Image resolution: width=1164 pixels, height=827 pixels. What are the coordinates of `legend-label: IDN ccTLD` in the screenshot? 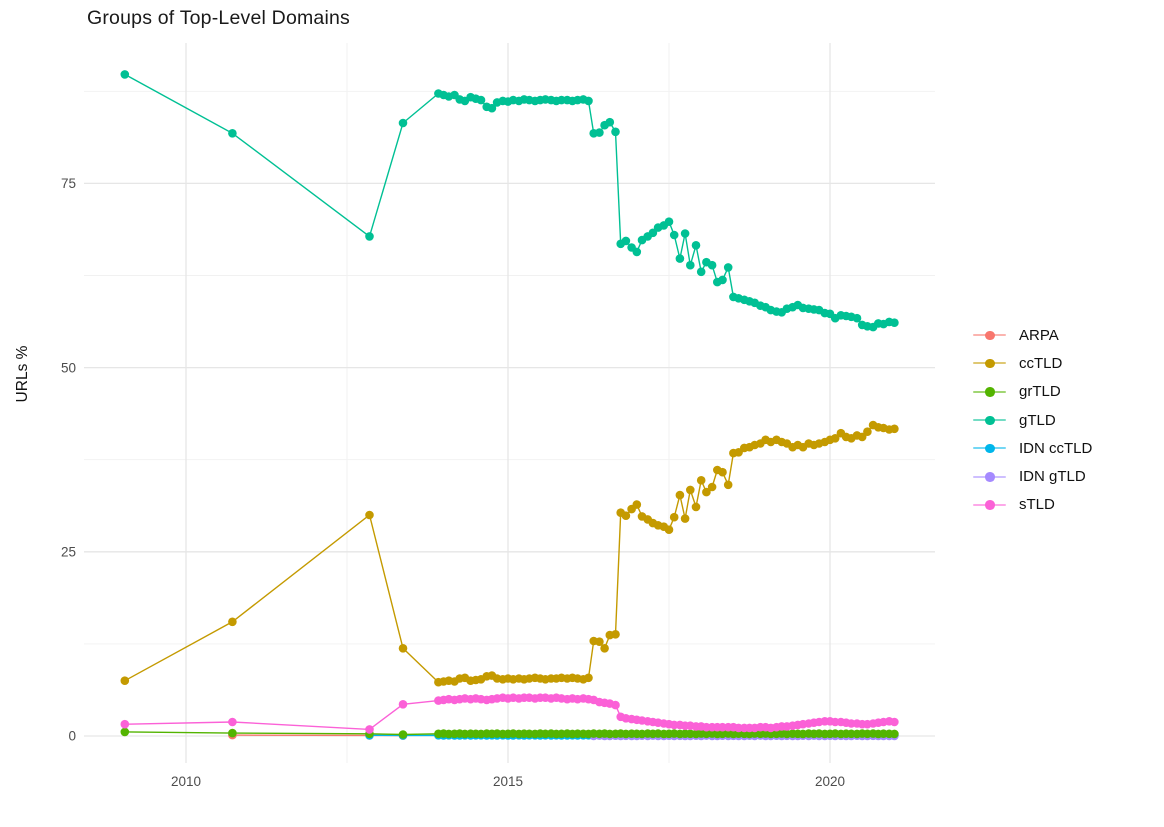 It's located at (1056, 448).